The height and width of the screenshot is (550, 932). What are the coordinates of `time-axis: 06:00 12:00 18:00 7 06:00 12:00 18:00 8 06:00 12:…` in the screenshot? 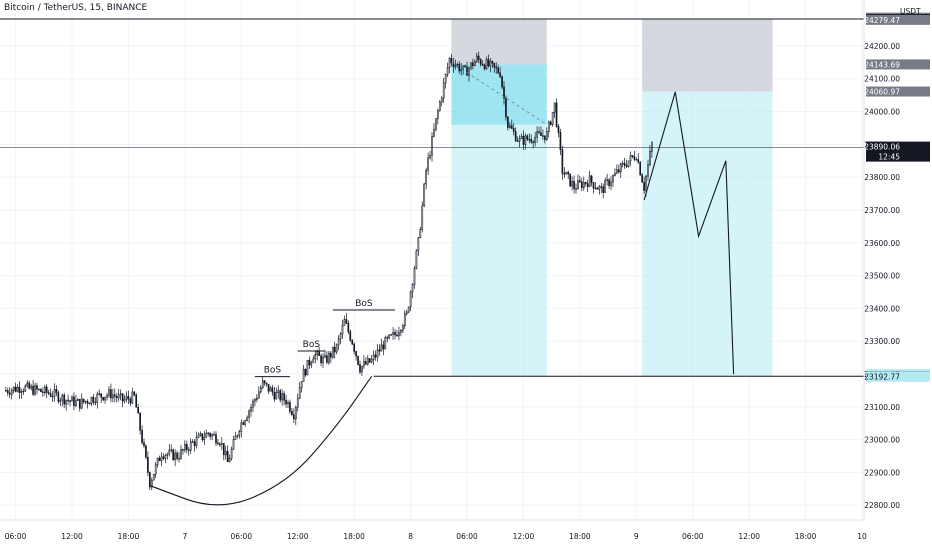 It's located at (433, 530).